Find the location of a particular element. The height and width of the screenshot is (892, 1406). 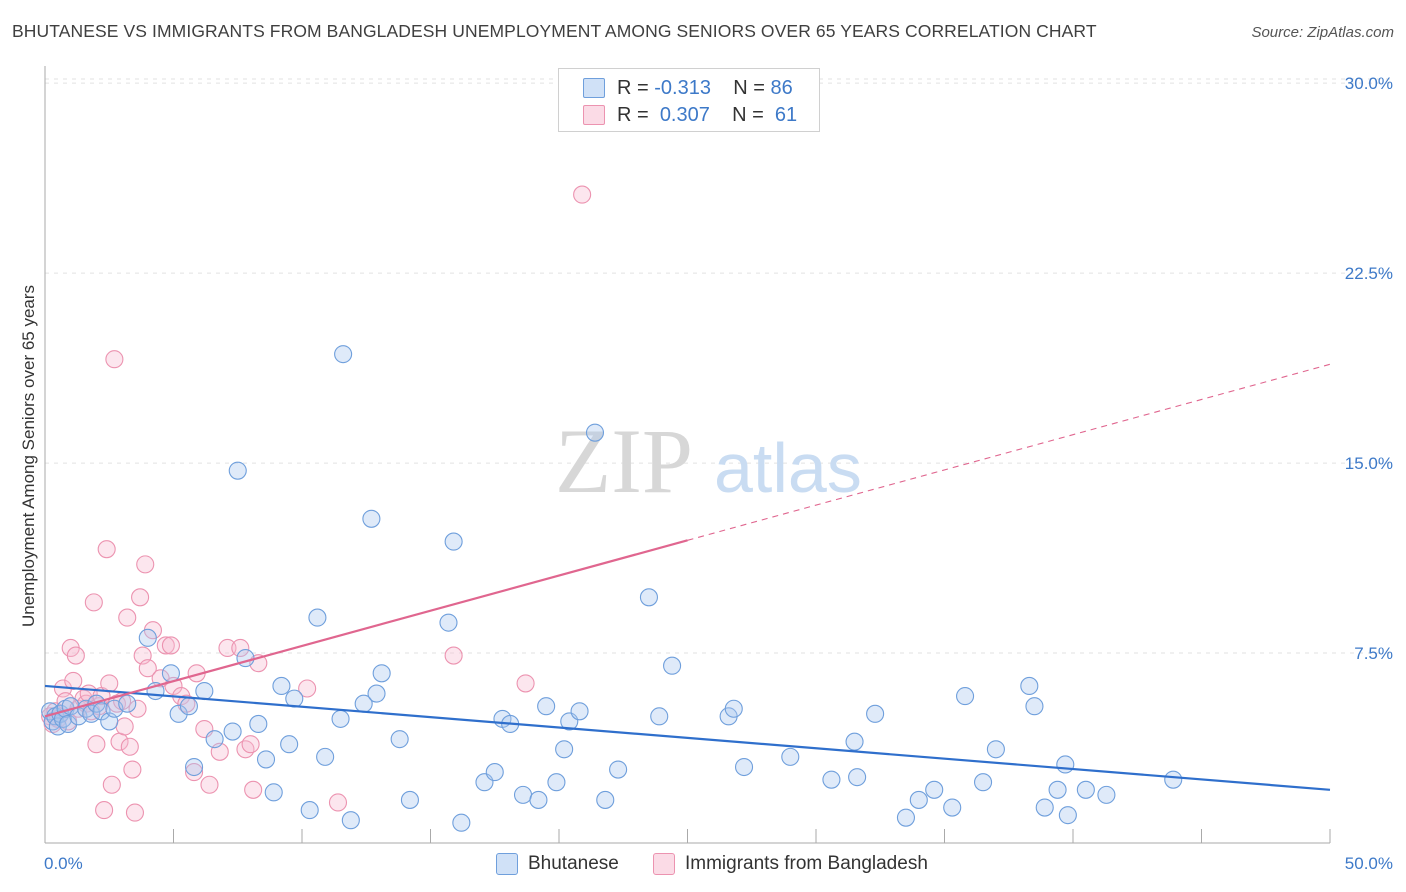

legend-text: R = 0.307 N = 61 is located at coordinates (707, 115).